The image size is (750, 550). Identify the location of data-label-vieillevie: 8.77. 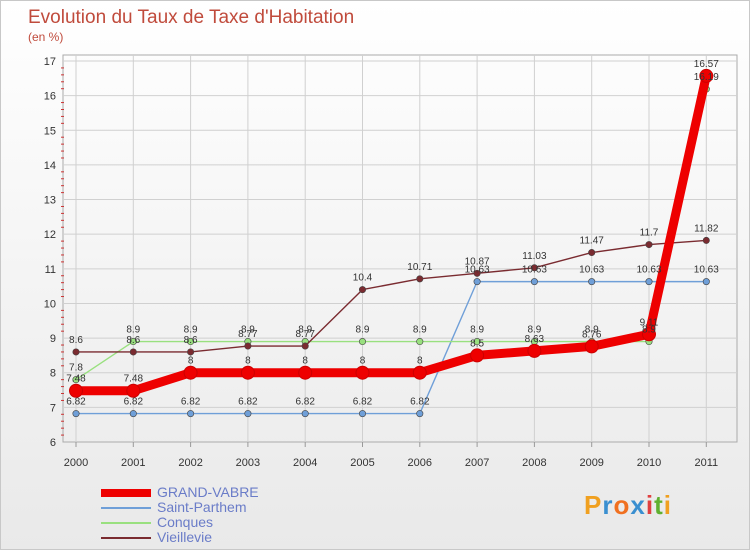
(248, 334).